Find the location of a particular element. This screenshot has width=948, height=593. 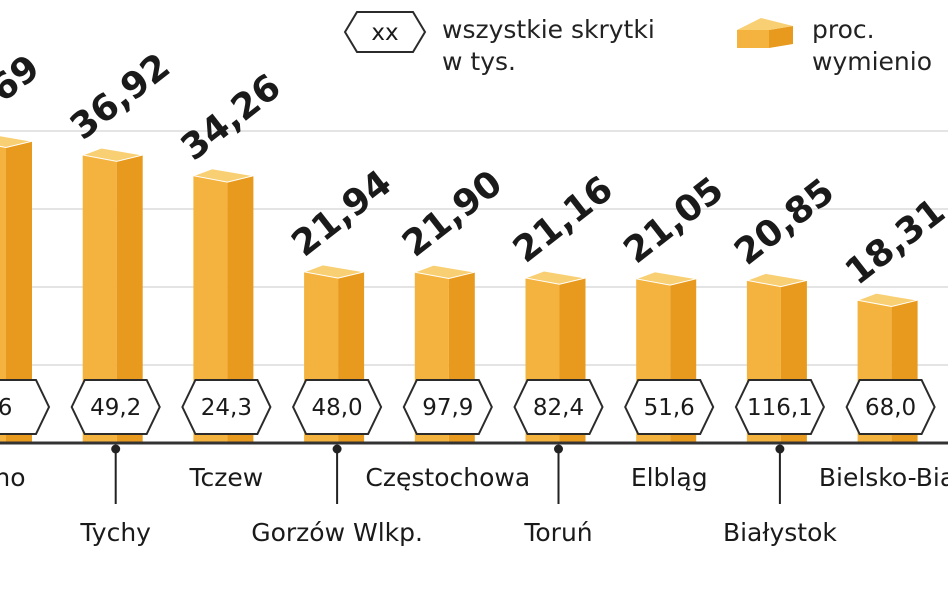

value-label: 21,05 is located at coordinates (673, 220).